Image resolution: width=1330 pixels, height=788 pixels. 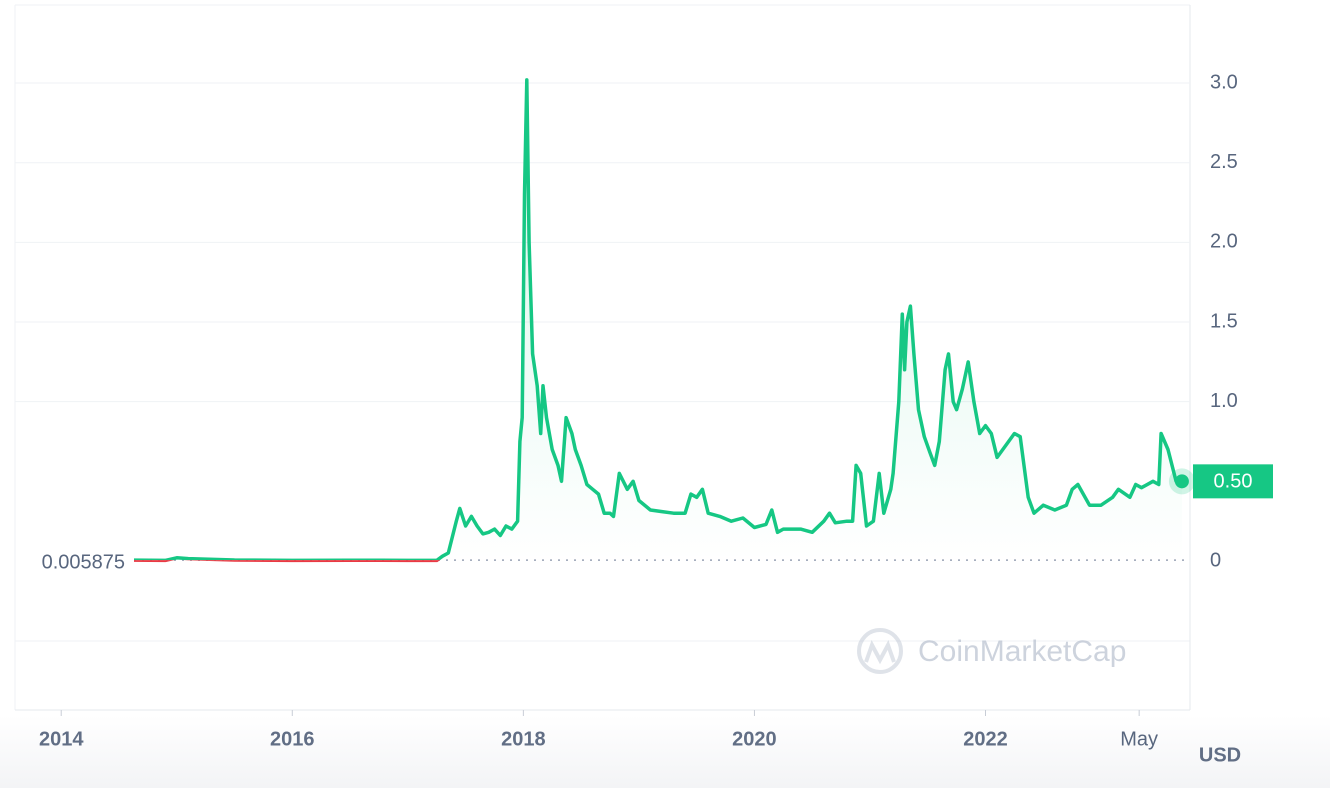 What do you see at coordinates (1224, 82) in the screenshot?
I see `y-tick-label: 3.0` at bounding box center [1224, 82].